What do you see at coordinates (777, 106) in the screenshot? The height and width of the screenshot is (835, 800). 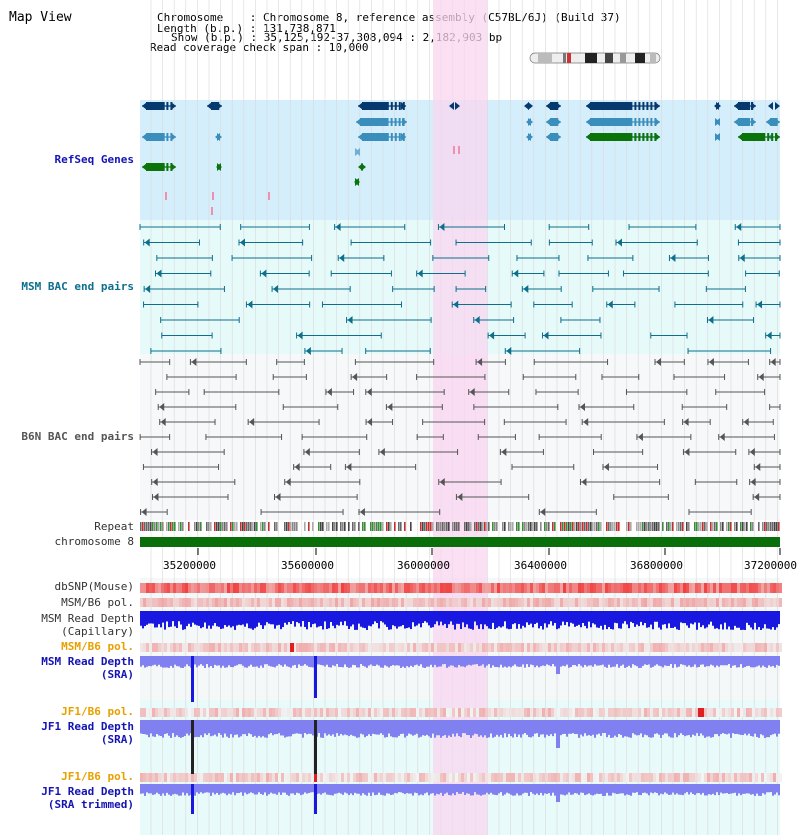 I see `gene-arrow` at bounding box center [777, 106].